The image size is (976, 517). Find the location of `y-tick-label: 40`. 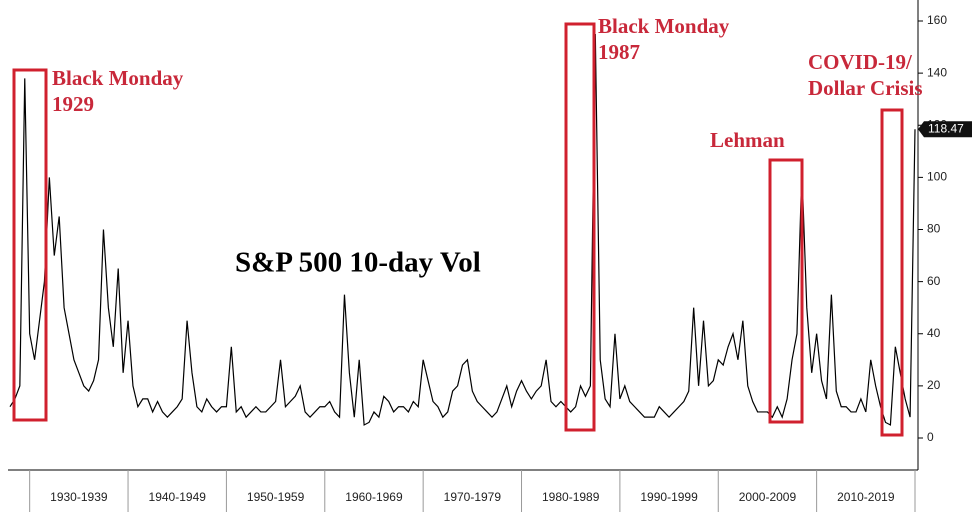

y-tick-label: 40 is located at coordinates (934, 333).